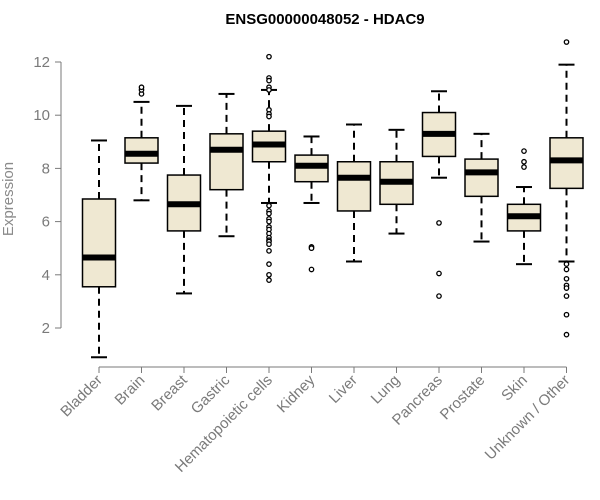  Describe the element at coordinates (343, 389) in the screenshot. I see `x-tick-label: Liver` at that location.